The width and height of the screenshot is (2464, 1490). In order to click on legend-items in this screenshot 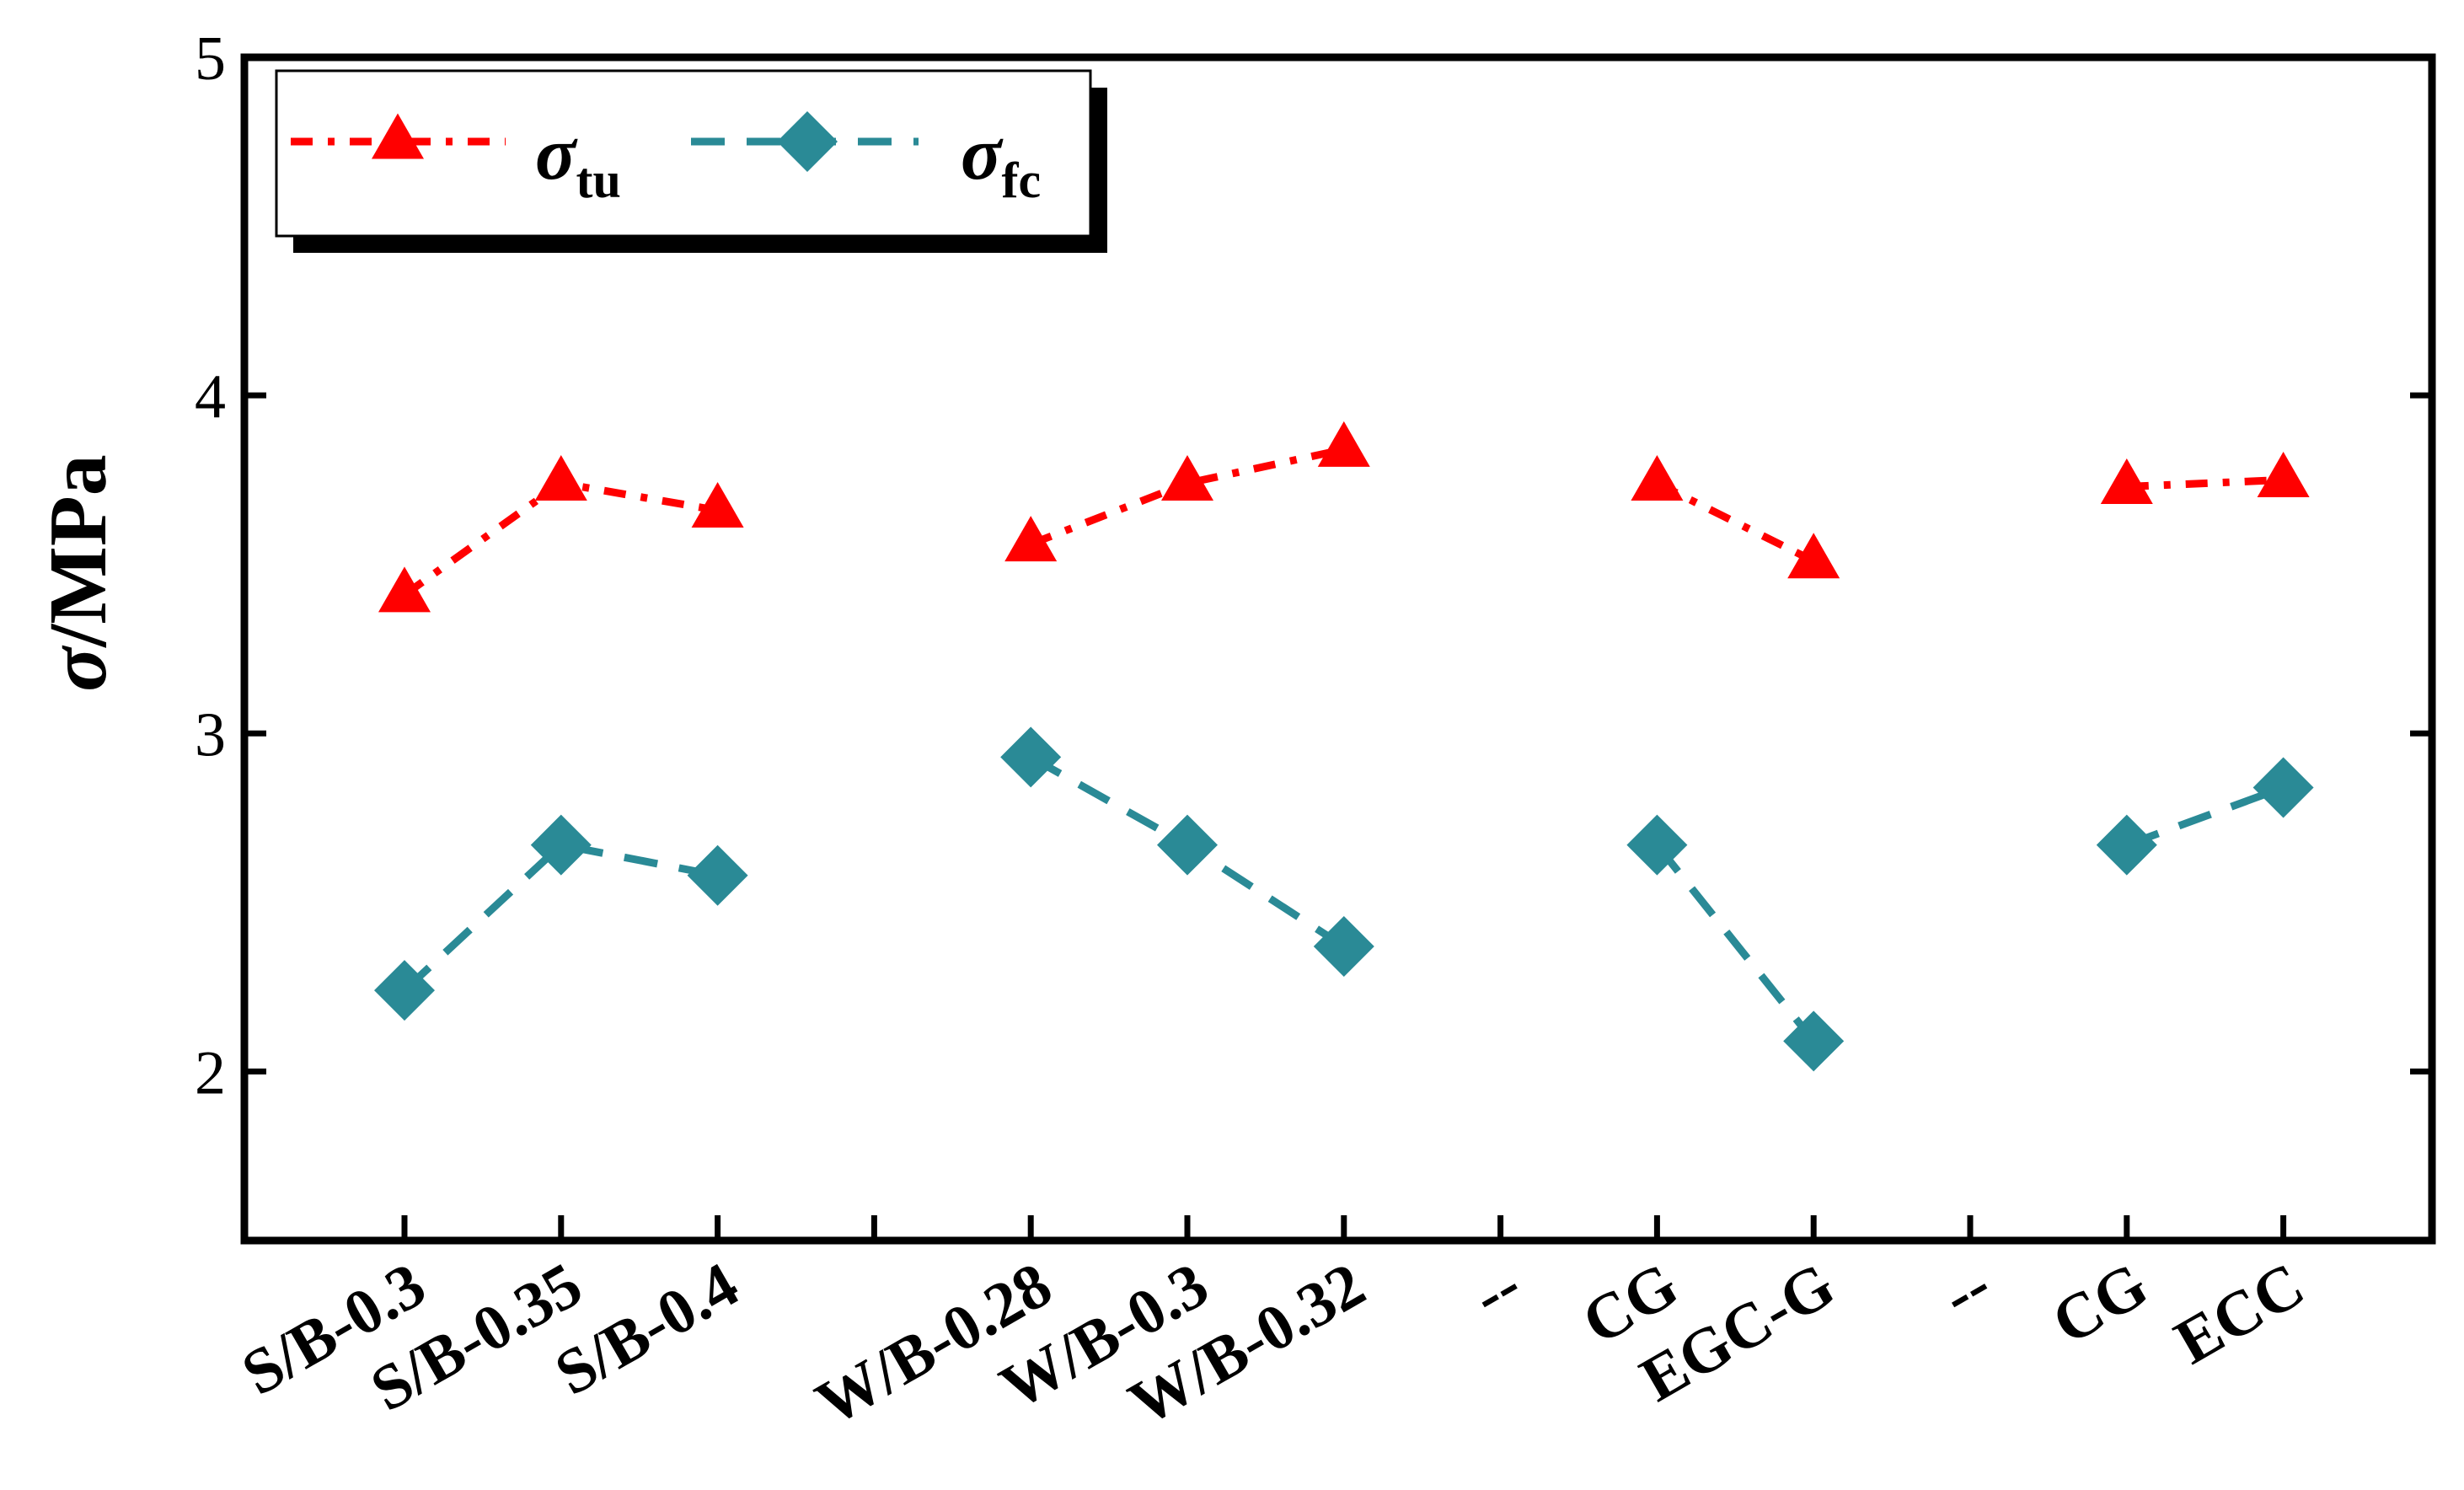, I will do `click(605, 141)`.